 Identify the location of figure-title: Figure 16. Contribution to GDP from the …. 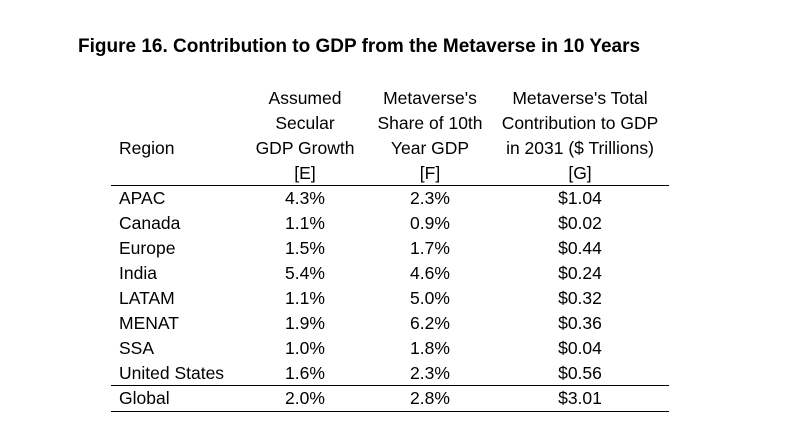
(359, 46).